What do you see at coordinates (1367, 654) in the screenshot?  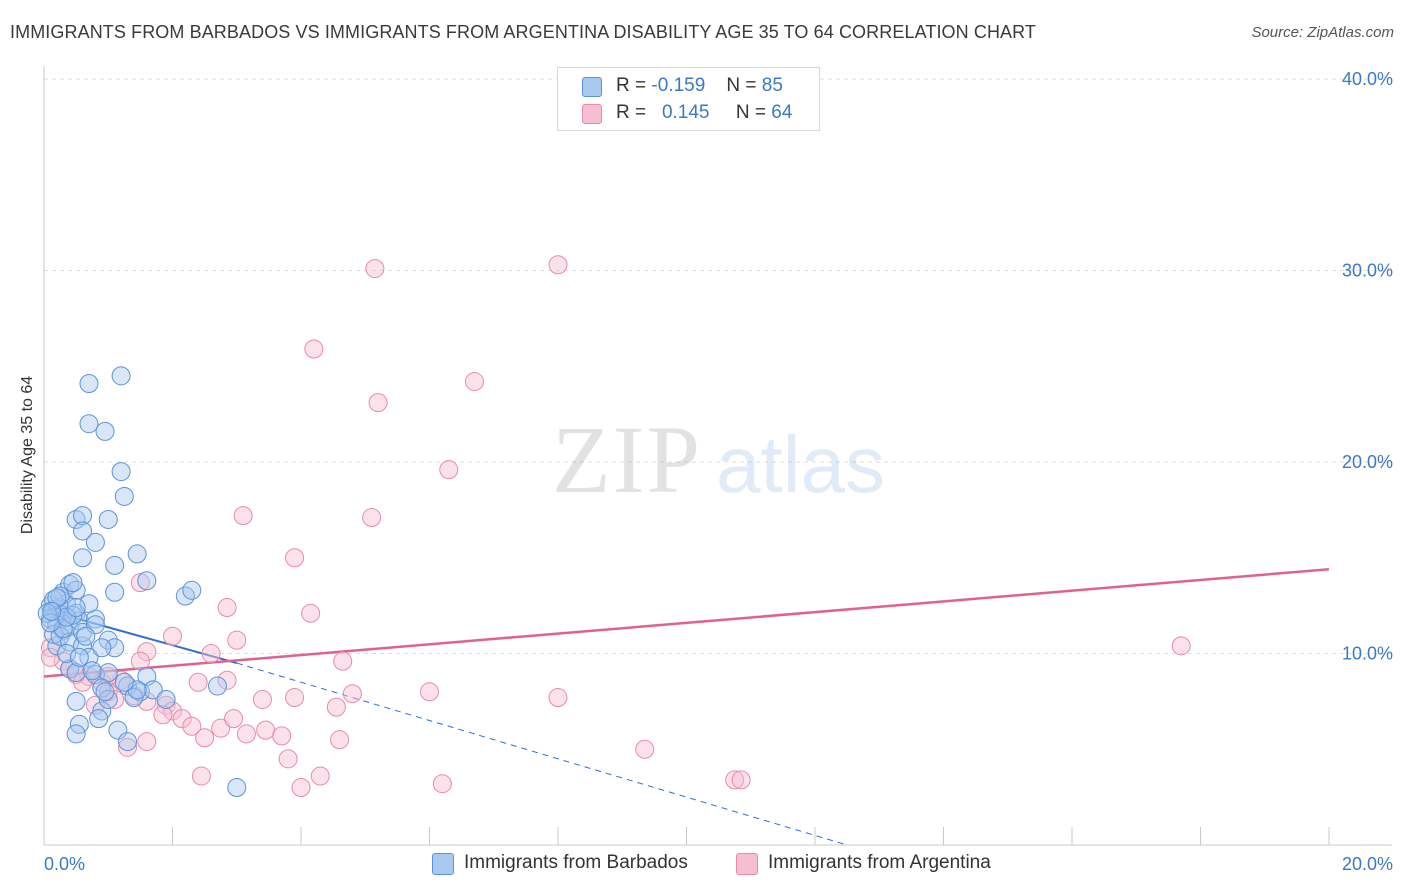 I see `y-tick-label: 10.0%` at bounding box center [1367, 654].